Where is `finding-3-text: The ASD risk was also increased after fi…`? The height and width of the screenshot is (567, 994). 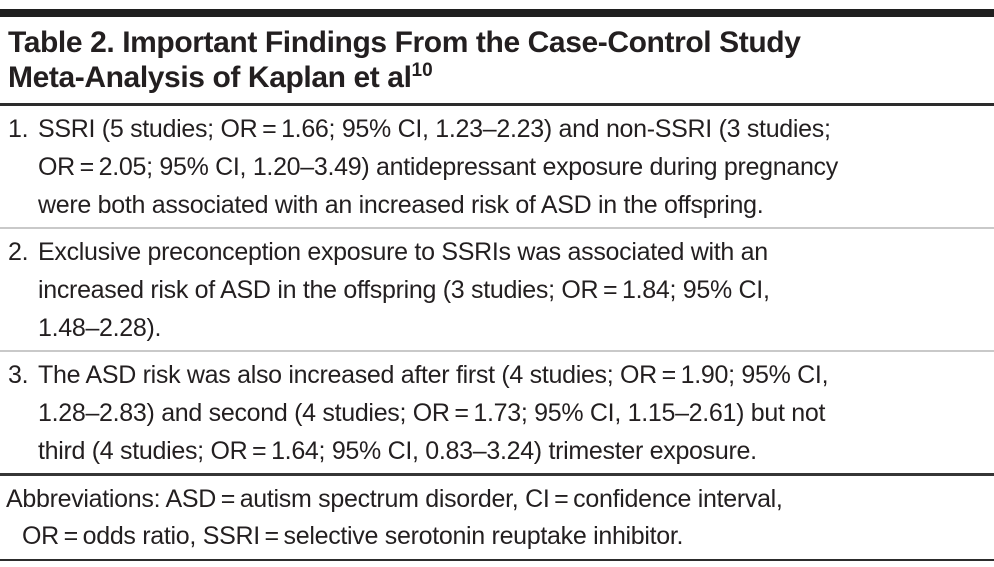 finding-3-text: The ASD risk was also increased after fi… is located at coordinates (433, 413).